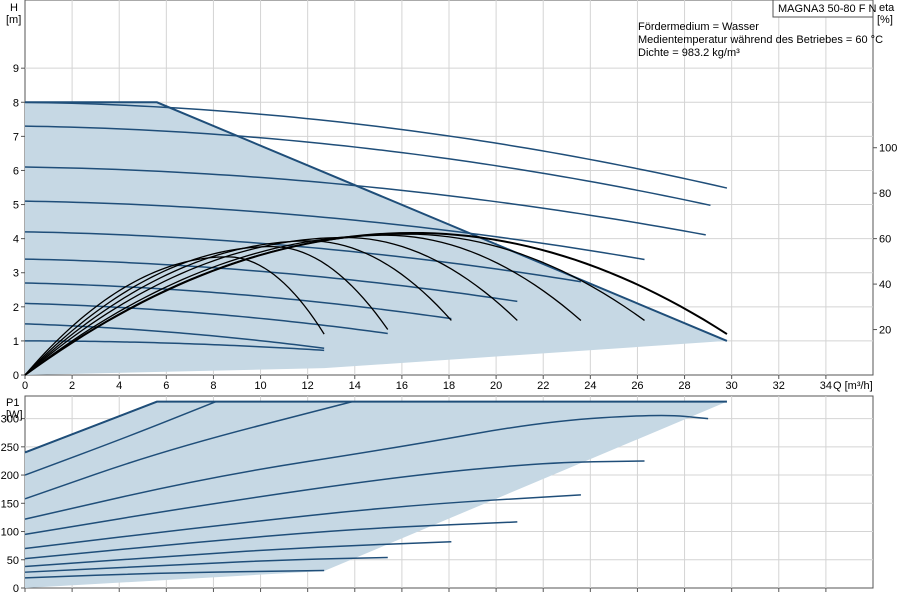  What do you see at coordinates (885, 20) in the screenshot?
I see `y2-axis-unit-eta: [%]` at bounding box center [885, 20].